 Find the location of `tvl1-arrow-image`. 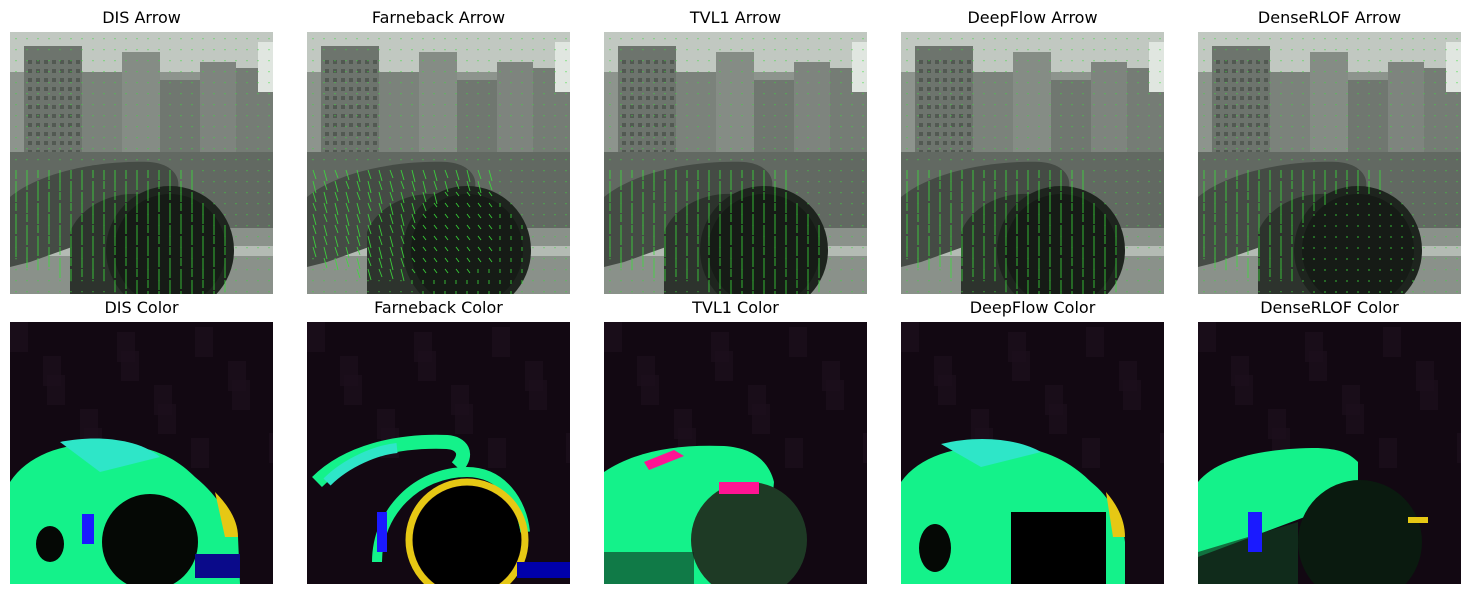

tvl1-arrow-image is located at coordinates (735, 163).